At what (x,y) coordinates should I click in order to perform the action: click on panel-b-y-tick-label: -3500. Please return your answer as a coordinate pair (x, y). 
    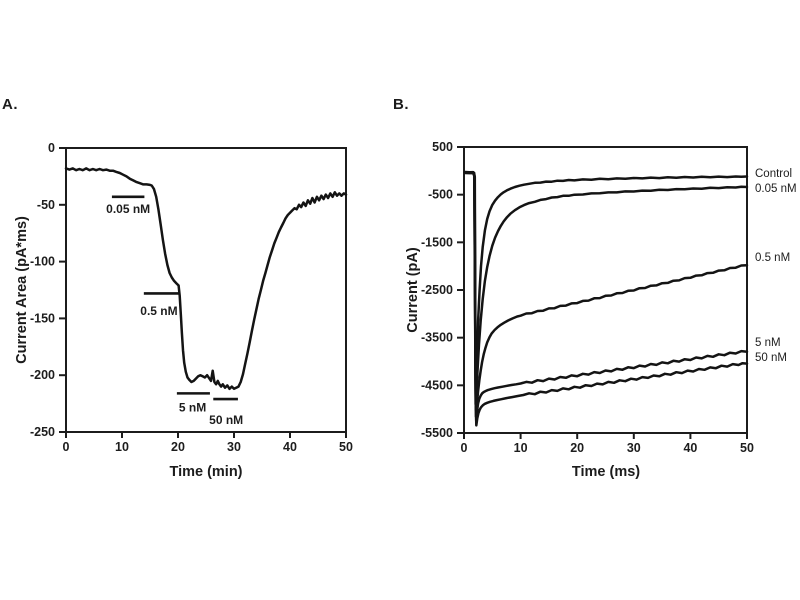
    Looking at the image, I should click on (437, 338).